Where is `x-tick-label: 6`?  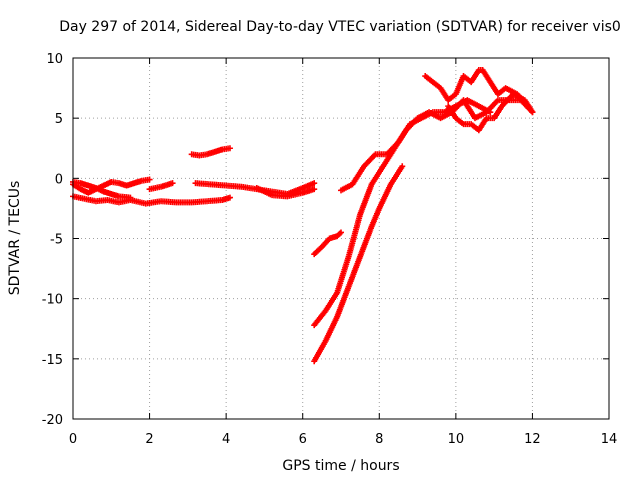 x-tick-label: 6 is located at coordinates (303, 439).